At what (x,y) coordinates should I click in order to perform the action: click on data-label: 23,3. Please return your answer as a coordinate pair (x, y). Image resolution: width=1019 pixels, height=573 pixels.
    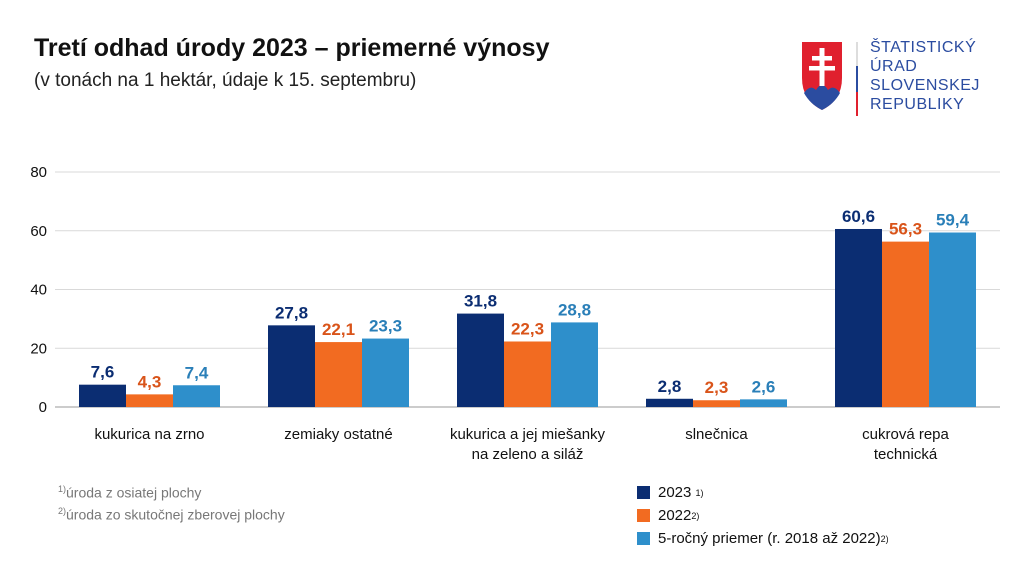
    Looking at the image, I should click on (385, 326).